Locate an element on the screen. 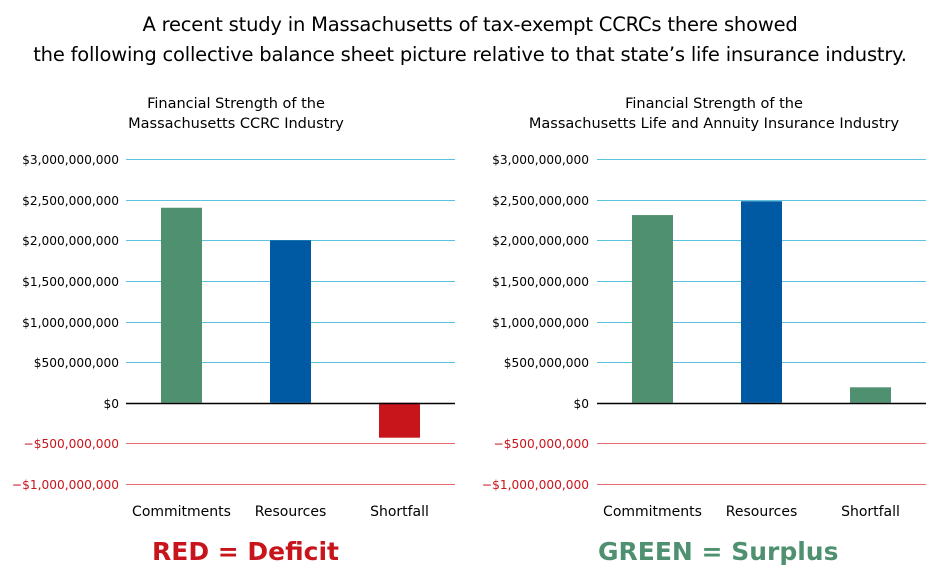 This screenshot has height=575, width=940. right-bar-resources is located at coordinates (761, 302).